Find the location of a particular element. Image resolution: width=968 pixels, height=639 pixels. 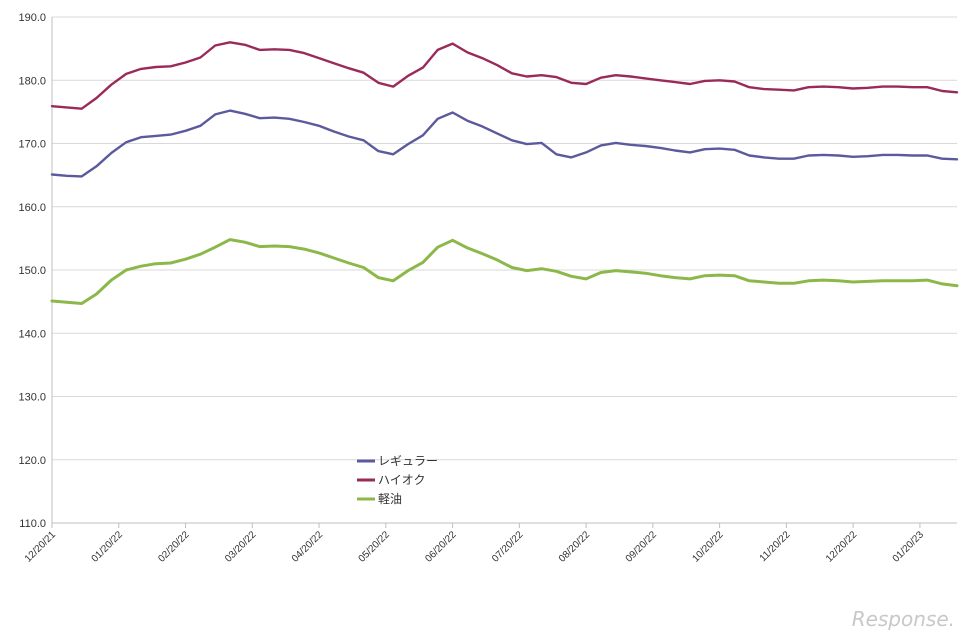

legend-label: ハイオク is located at coordinates (402, 480).